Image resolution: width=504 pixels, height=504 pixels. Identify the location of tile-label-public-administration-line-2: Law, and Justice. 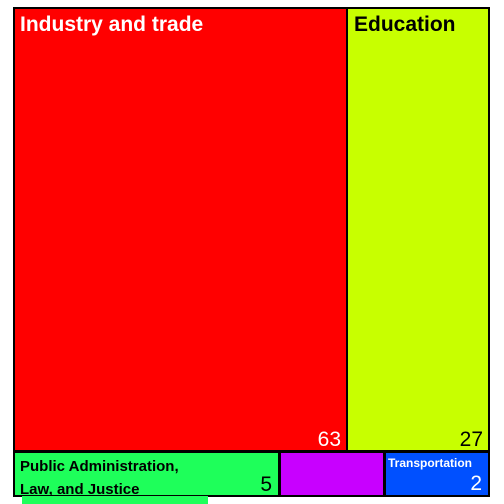
(79, 489).